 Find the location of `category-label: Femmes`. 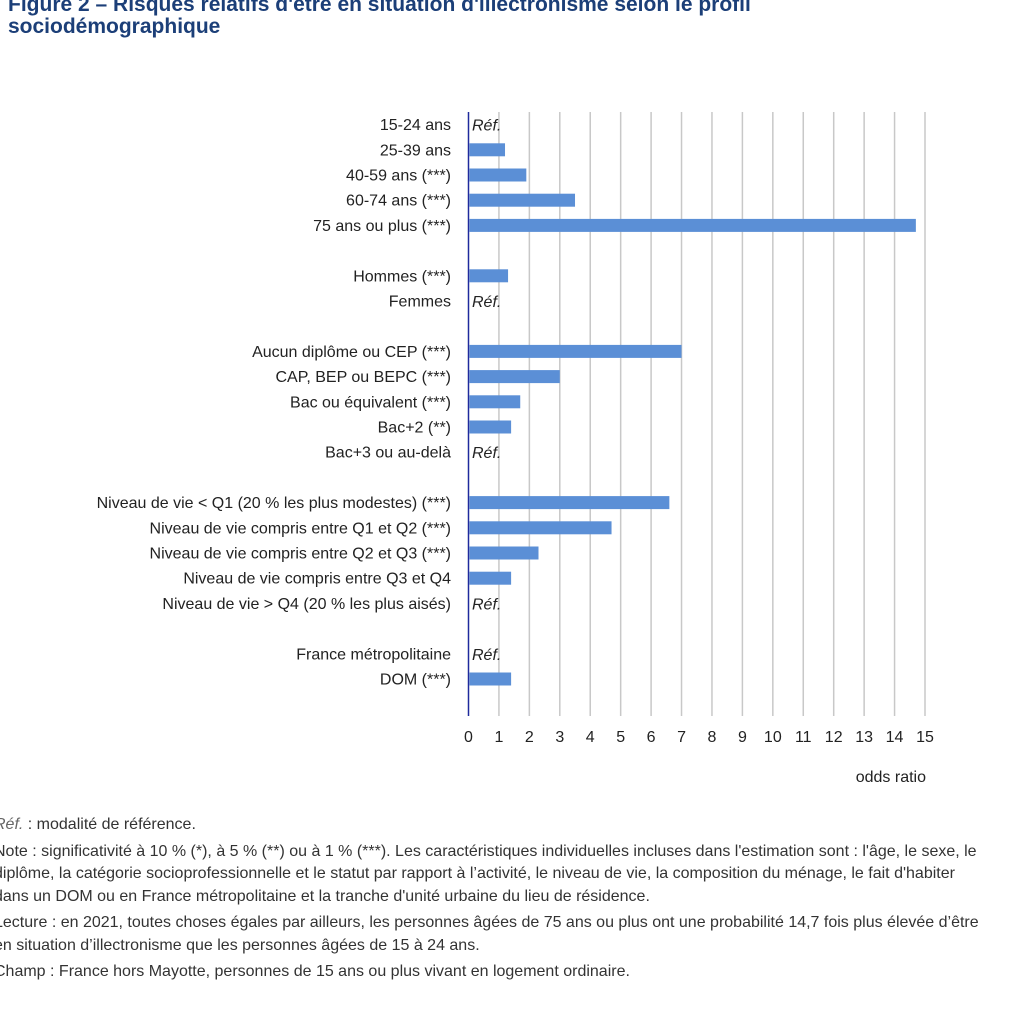

category-label: Femmes is located at coordinates (420, 302).